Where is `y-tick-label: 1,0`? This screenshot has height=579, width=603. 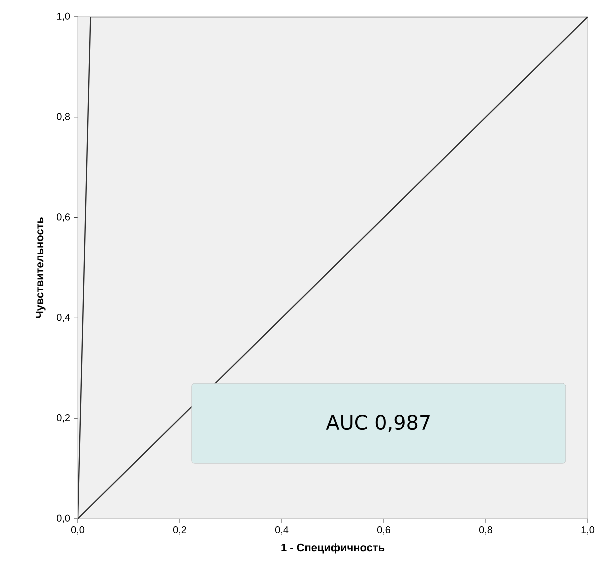
y-tick-label: 1,0 is located at coordinates (63, 17).